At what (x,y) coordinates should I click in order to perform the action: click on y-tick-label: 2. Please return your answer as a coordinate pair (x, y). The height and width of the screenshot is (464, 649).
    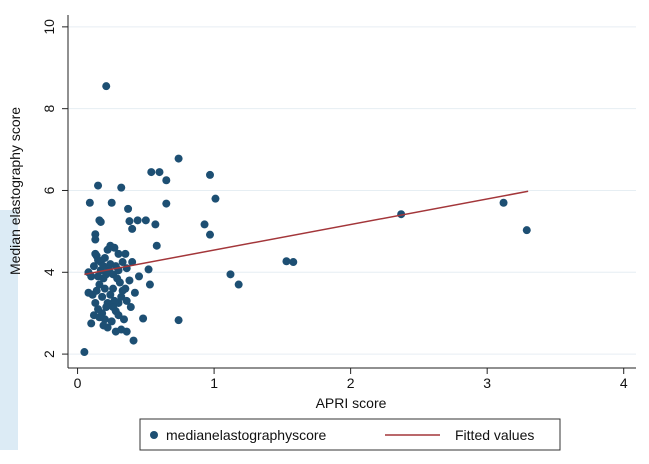
    Looking at the image, I should click on (49, 354).